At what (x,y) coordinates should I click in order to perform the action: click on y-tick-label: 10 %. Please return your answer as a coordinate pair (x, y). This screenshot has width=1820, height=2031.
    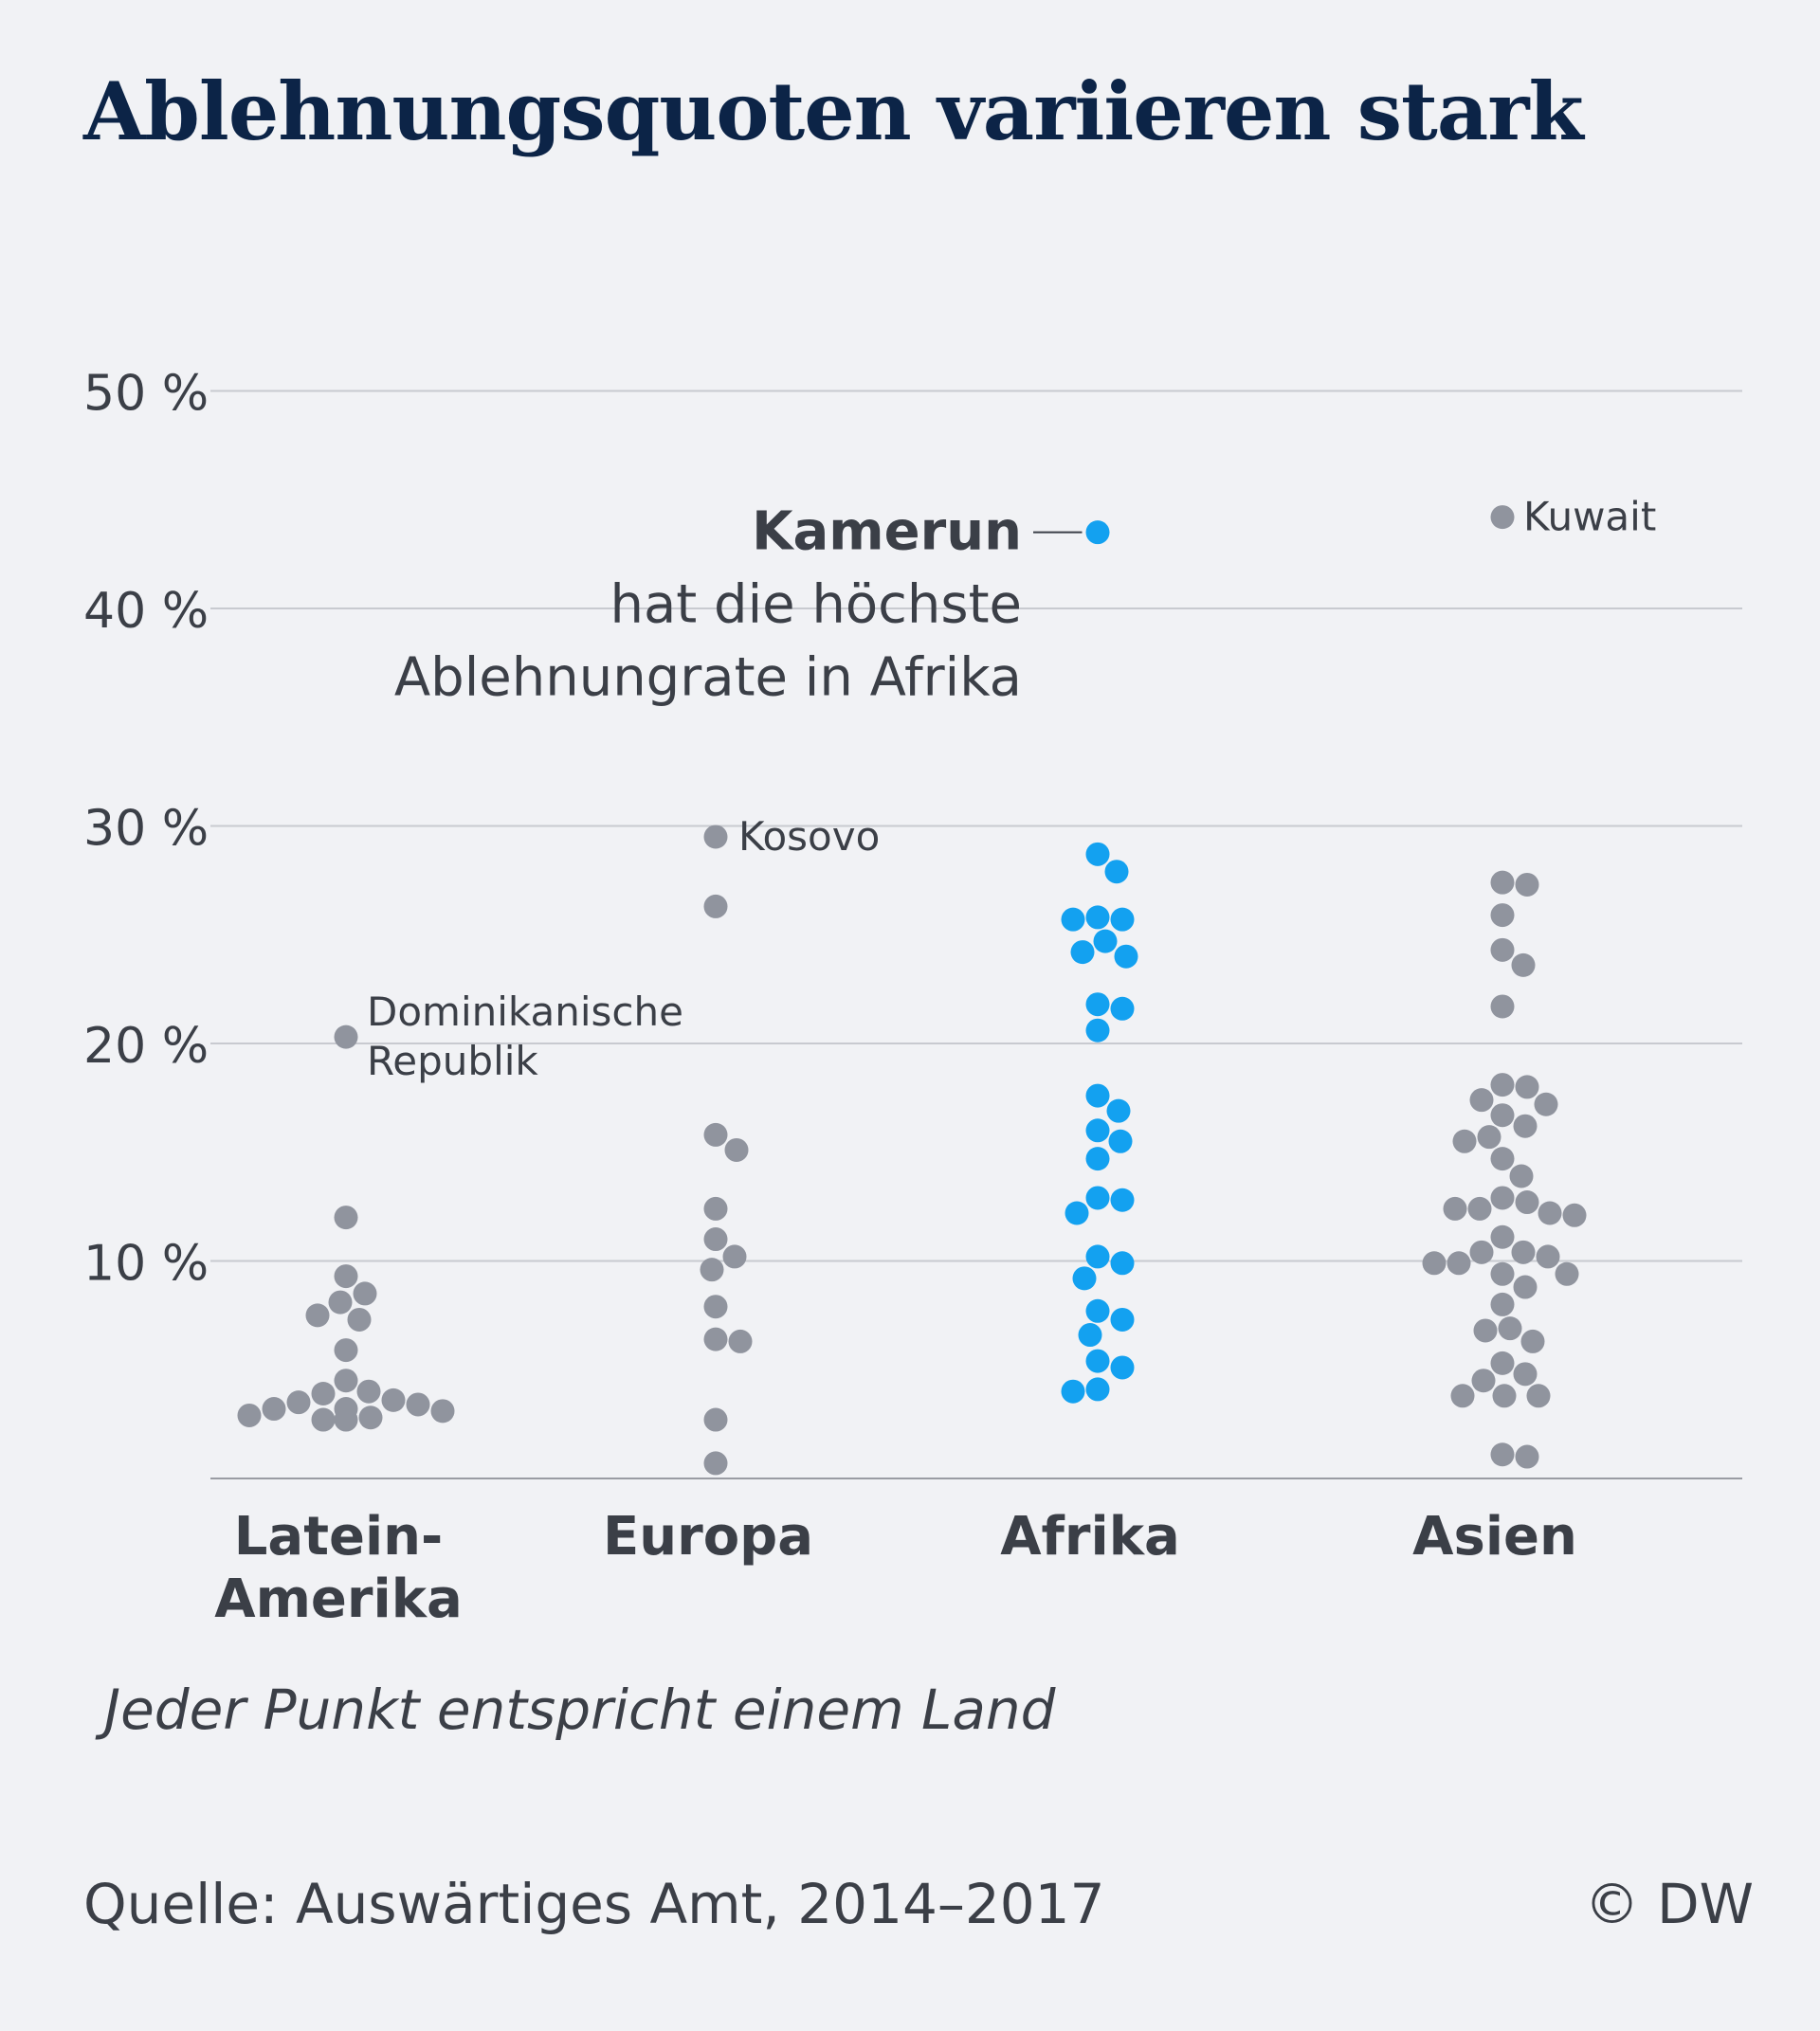
    Looking at the image, I should click on (146, 1264).